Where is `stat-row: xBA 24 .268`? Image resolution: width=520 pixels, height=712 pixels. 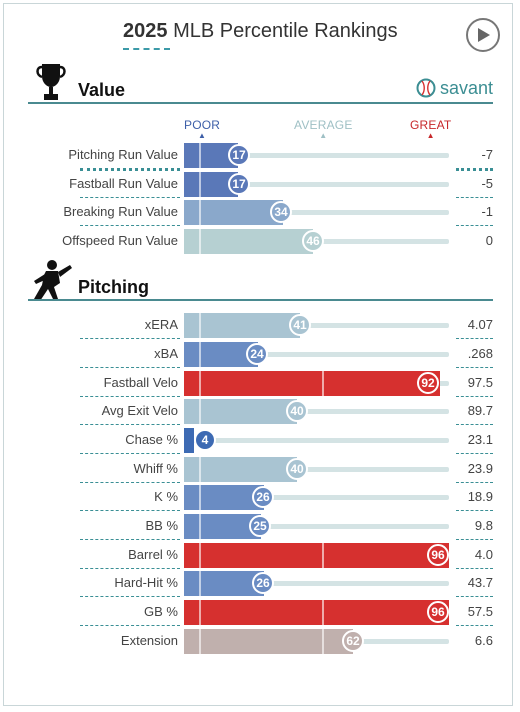
stat-row: xBA 24 .268 is located at coordinates (260, 354).